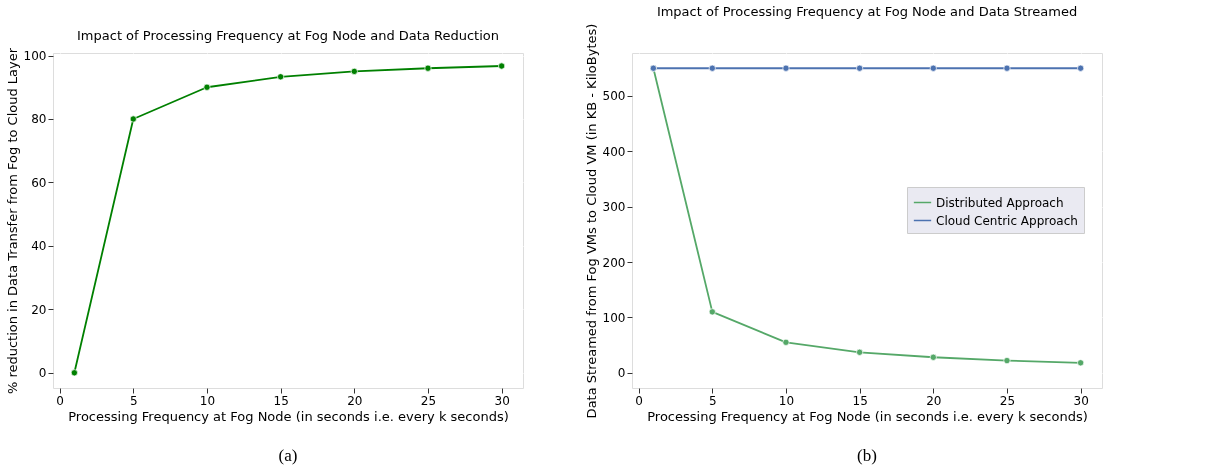  What do you see at coordinates (1007, 220) in the screenshot?
I see `legend-label: Cloud Centric Approach` at bounding box center [1007, 220].